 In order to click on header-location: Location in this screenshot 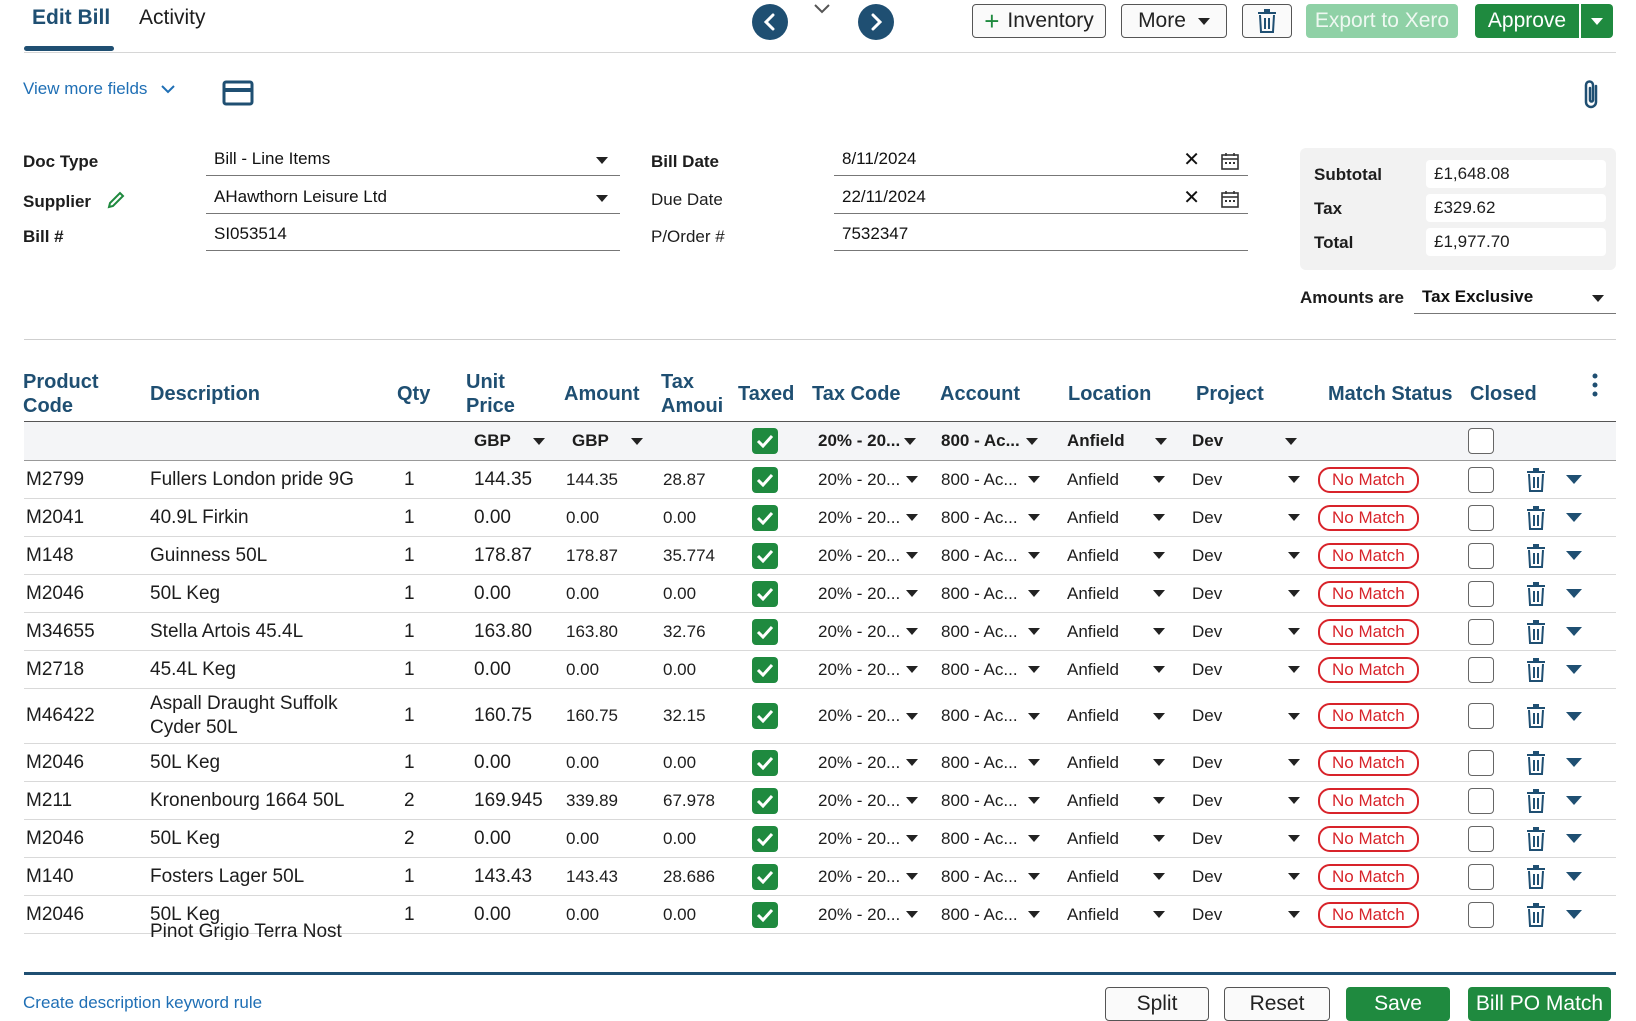, I will do `click(1110, 394)`.